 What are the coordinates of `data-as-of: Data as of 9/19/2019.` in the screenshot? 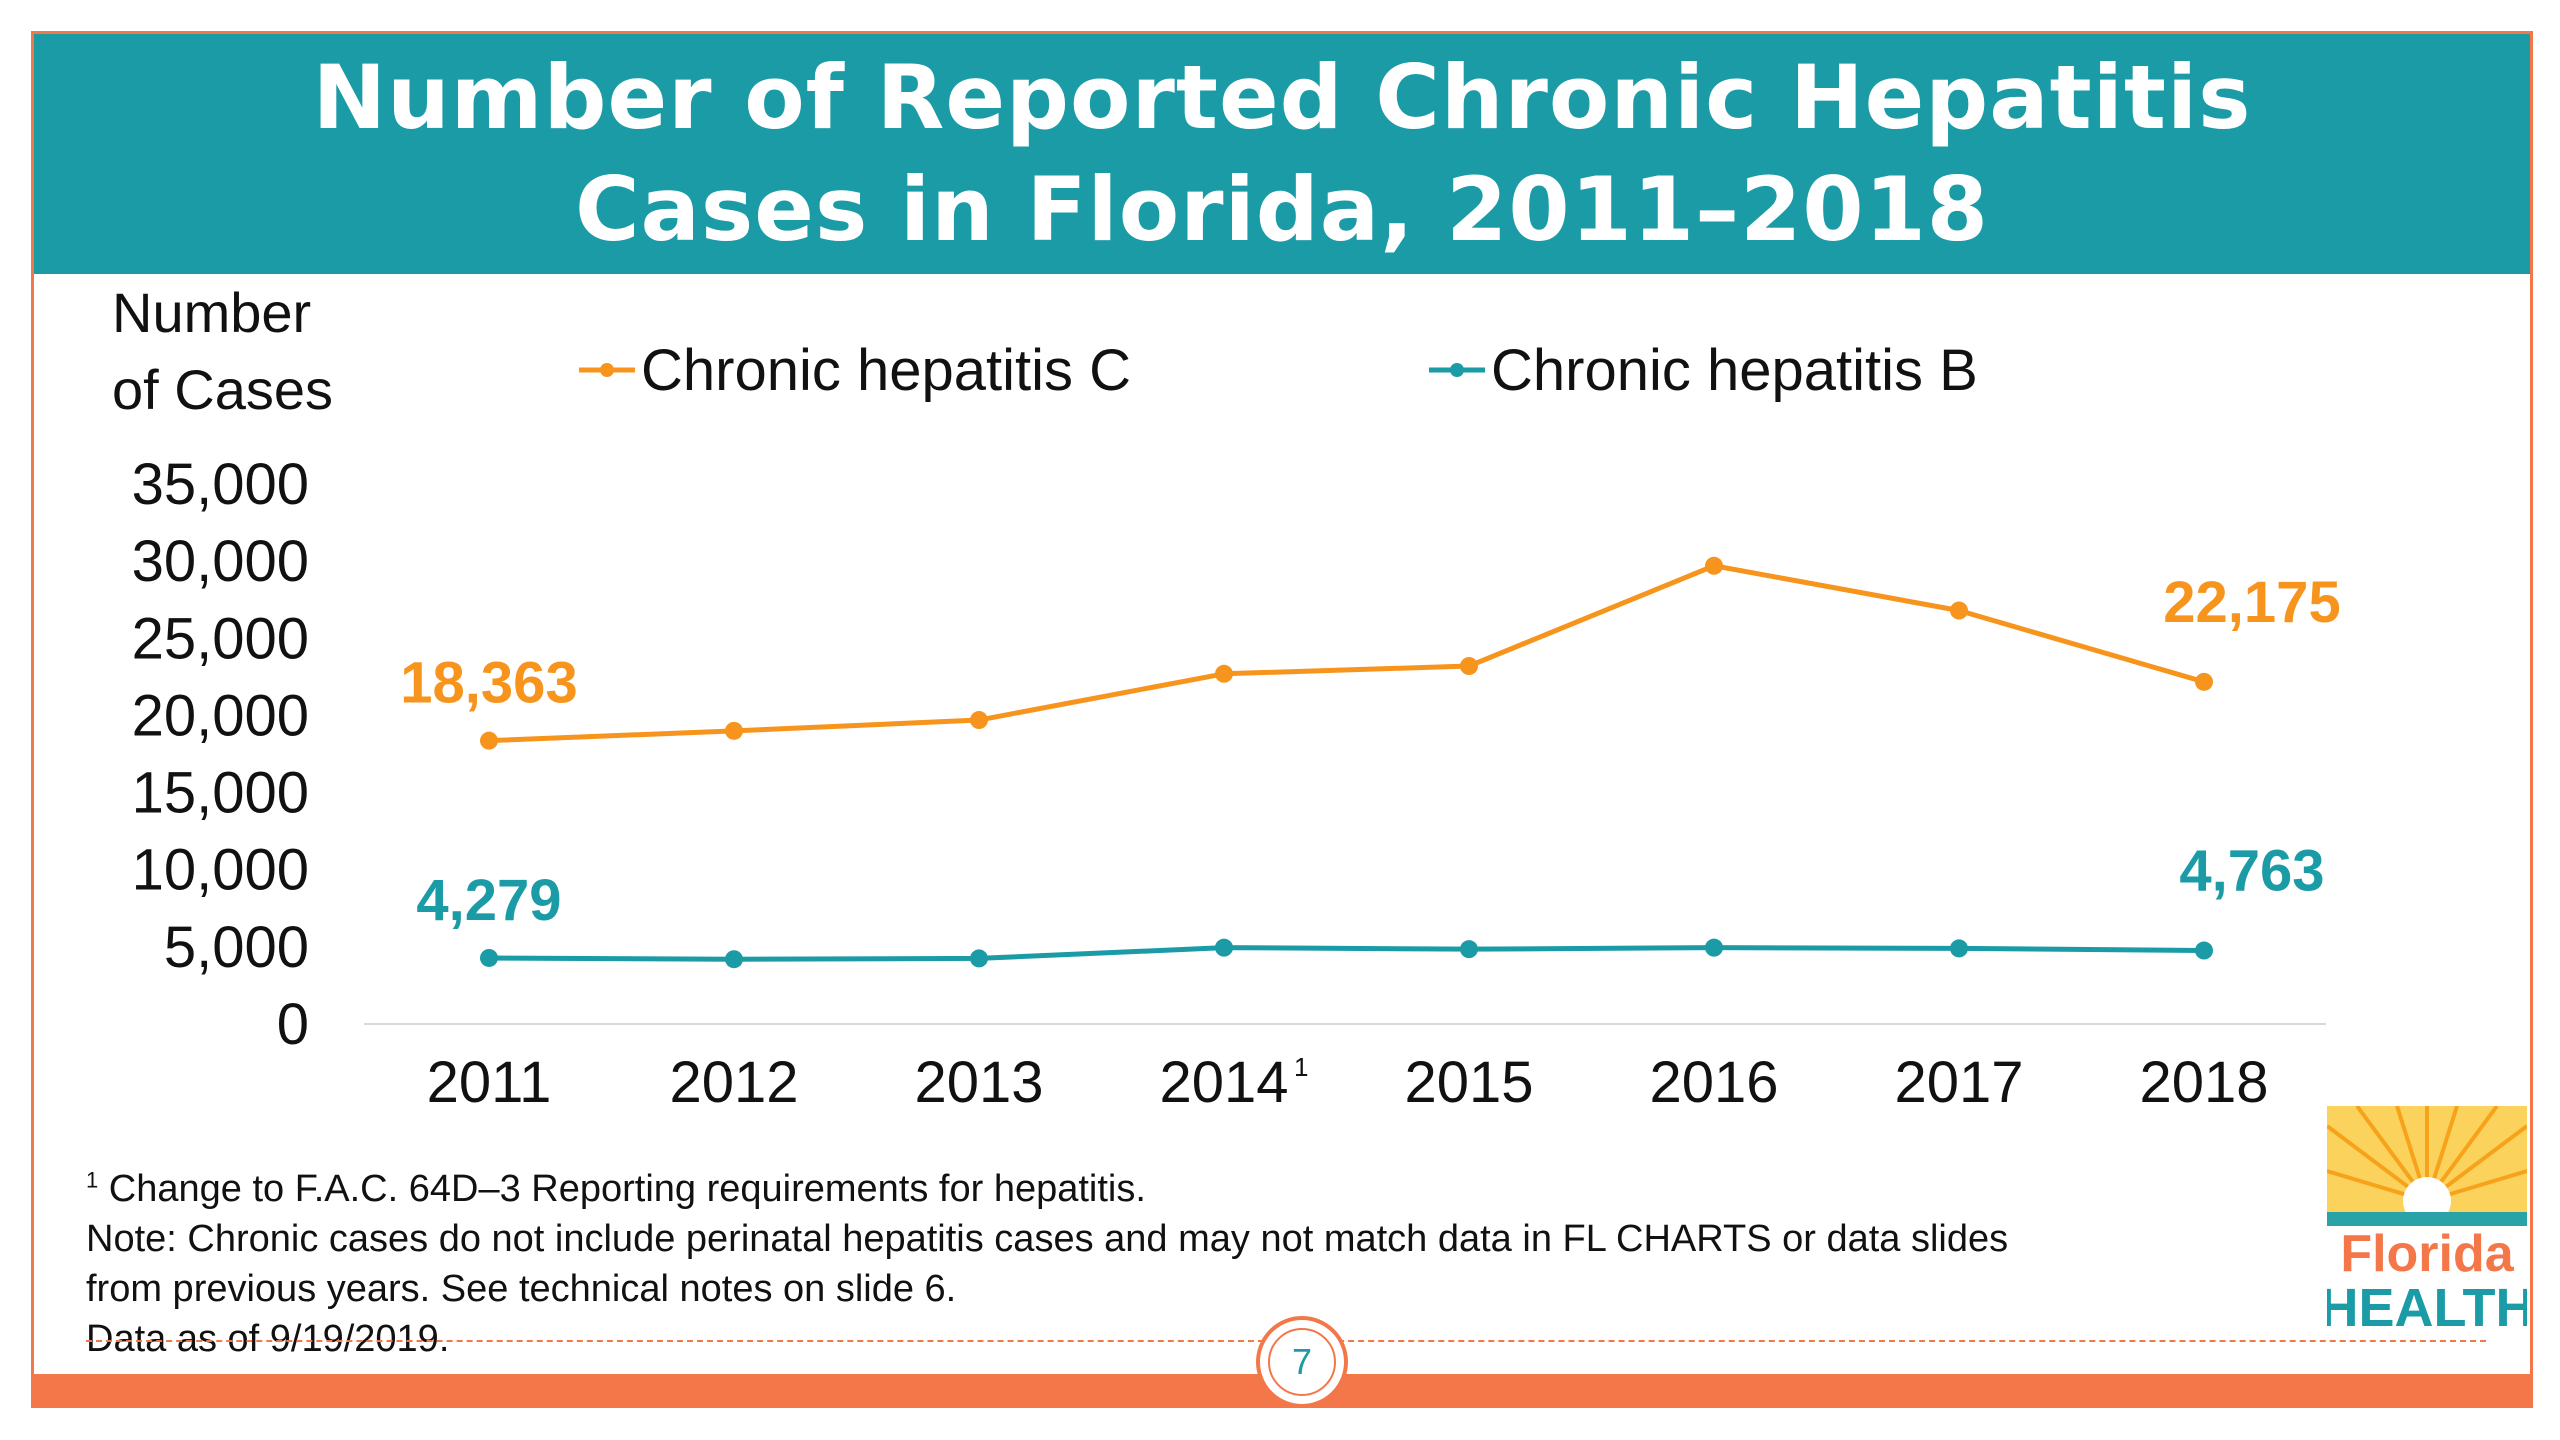 It's located at (268, 1339).